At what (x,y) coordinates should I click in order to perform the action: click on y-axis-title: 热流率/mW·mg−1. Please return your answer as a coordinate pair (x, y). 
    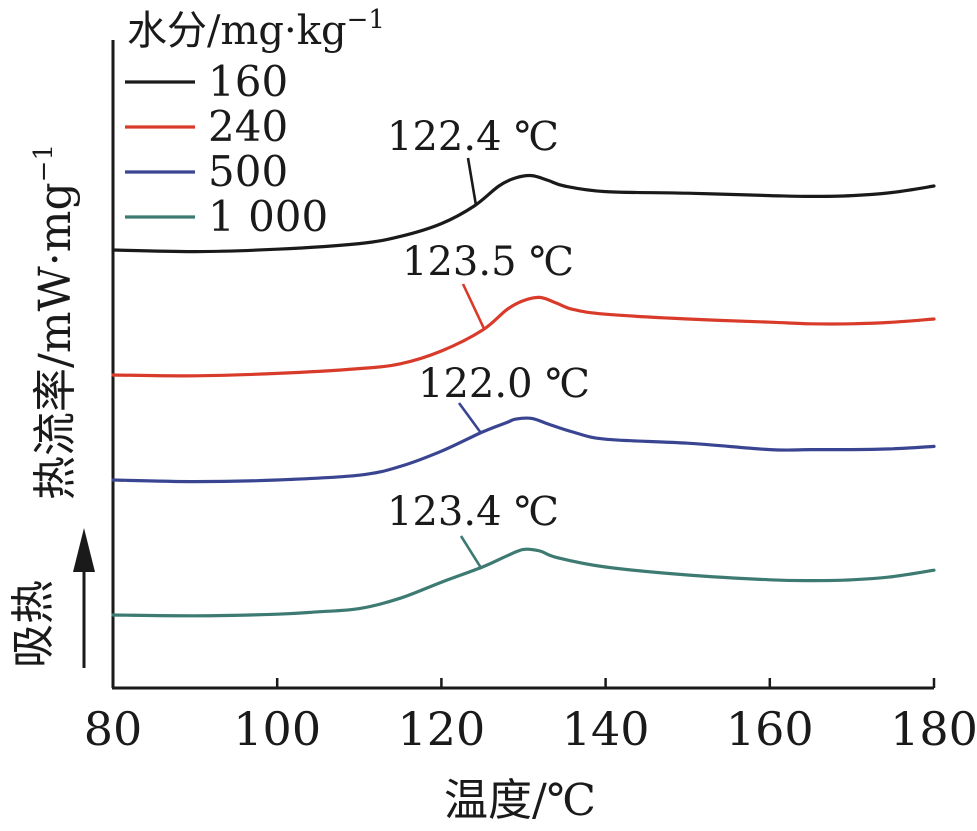
    Looking at the image, I should click on (55, 322).